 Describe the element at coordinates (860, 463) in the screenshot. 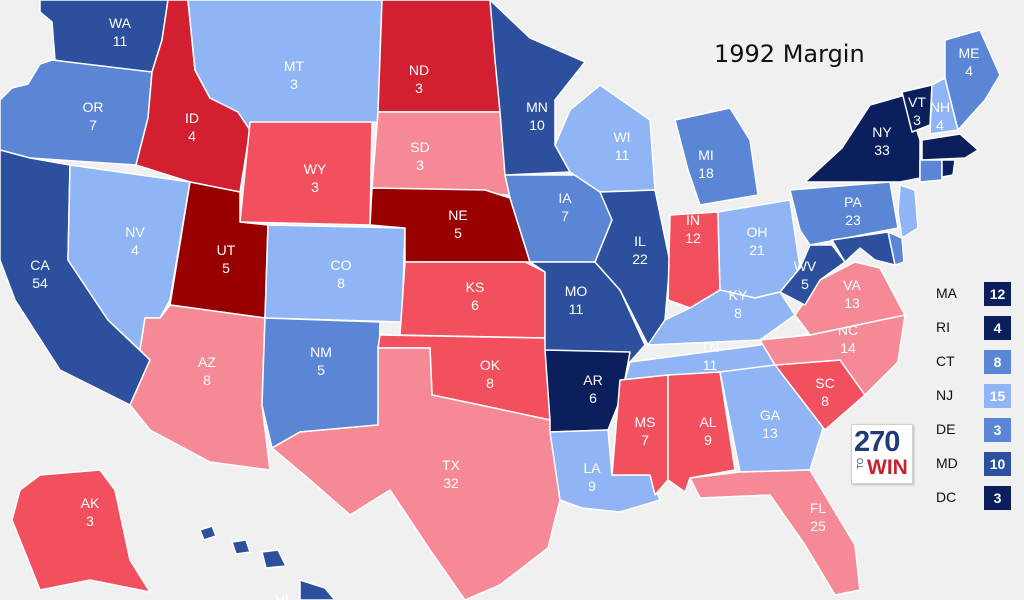

I see `logo-to-text: TO` at that location.